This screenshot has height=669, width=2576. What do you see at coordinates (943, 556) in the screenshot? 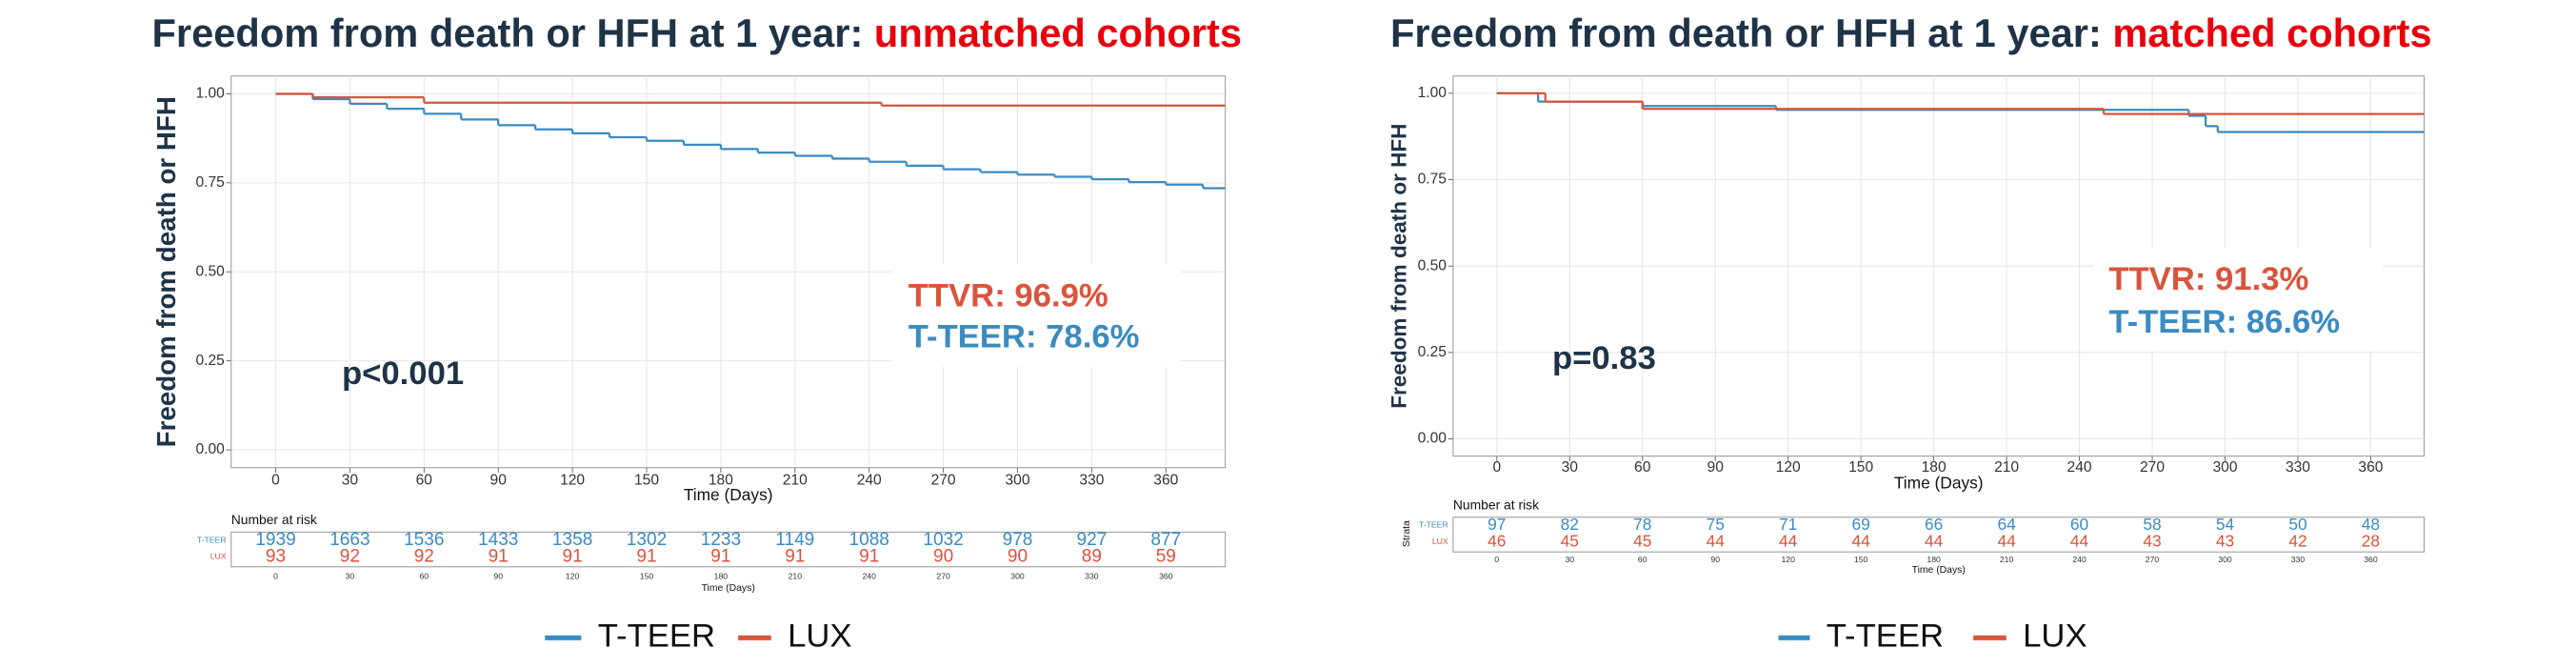
I see `risk-count: 90` at bounding box center [943, 556].